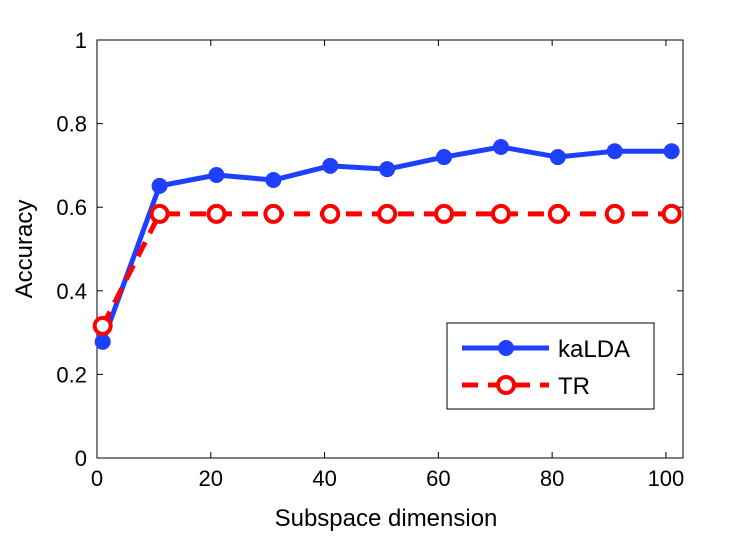 This screenshot has height=539, width=747. What do you see at coordinates (71, 207) in the screenshot?
I see `y-tick-label: 0.6` at bounding box center [71, 207].